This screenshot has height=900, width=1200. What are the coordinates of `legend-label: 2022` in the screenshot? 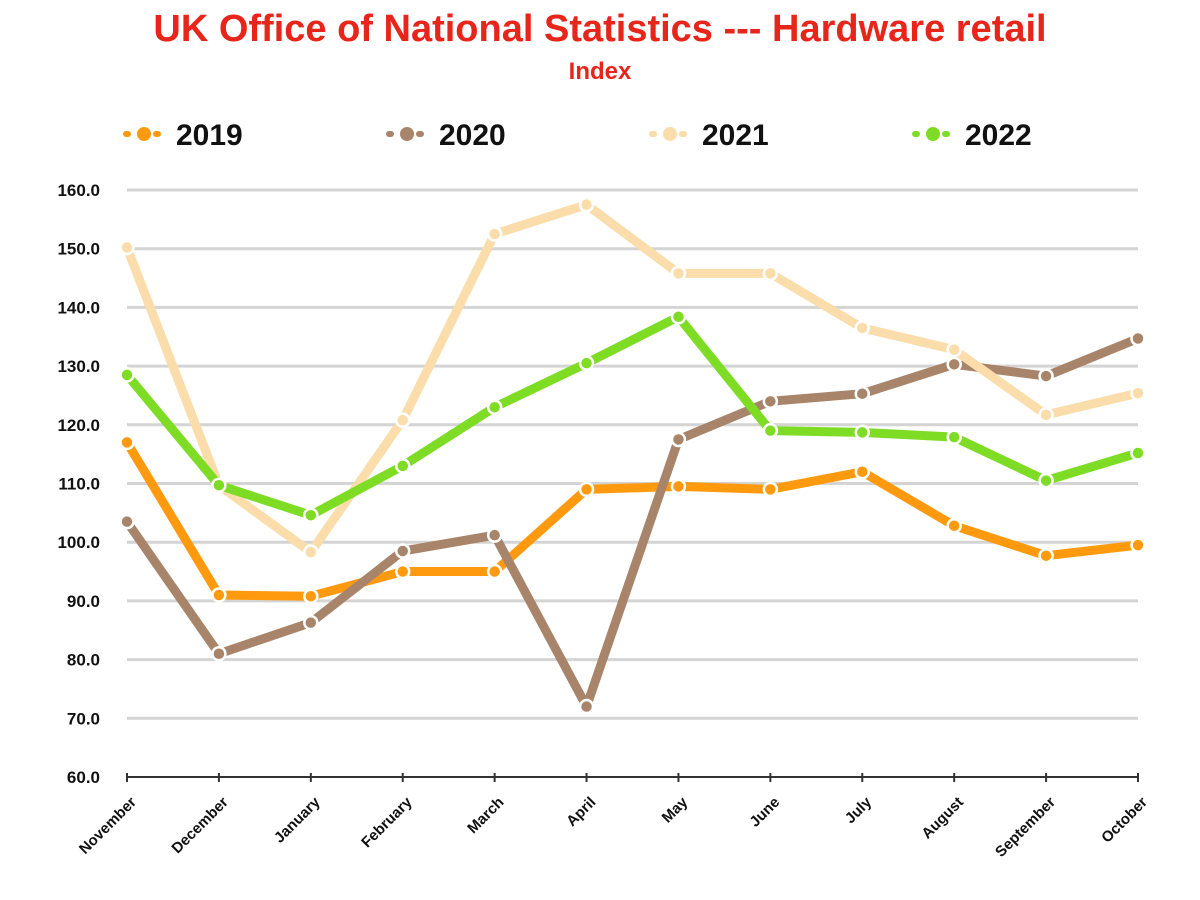 It's located at (998, 135).